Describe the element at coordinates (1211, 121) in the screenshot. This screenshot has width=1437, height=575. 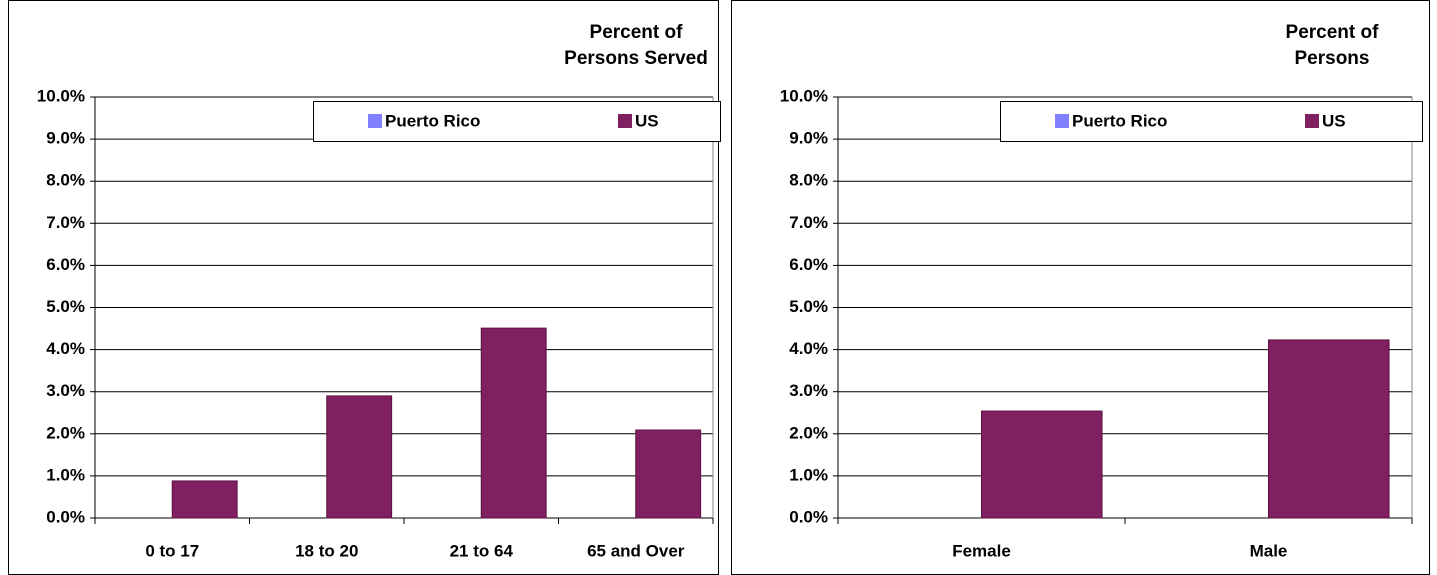
I see `legend-box` at that location.